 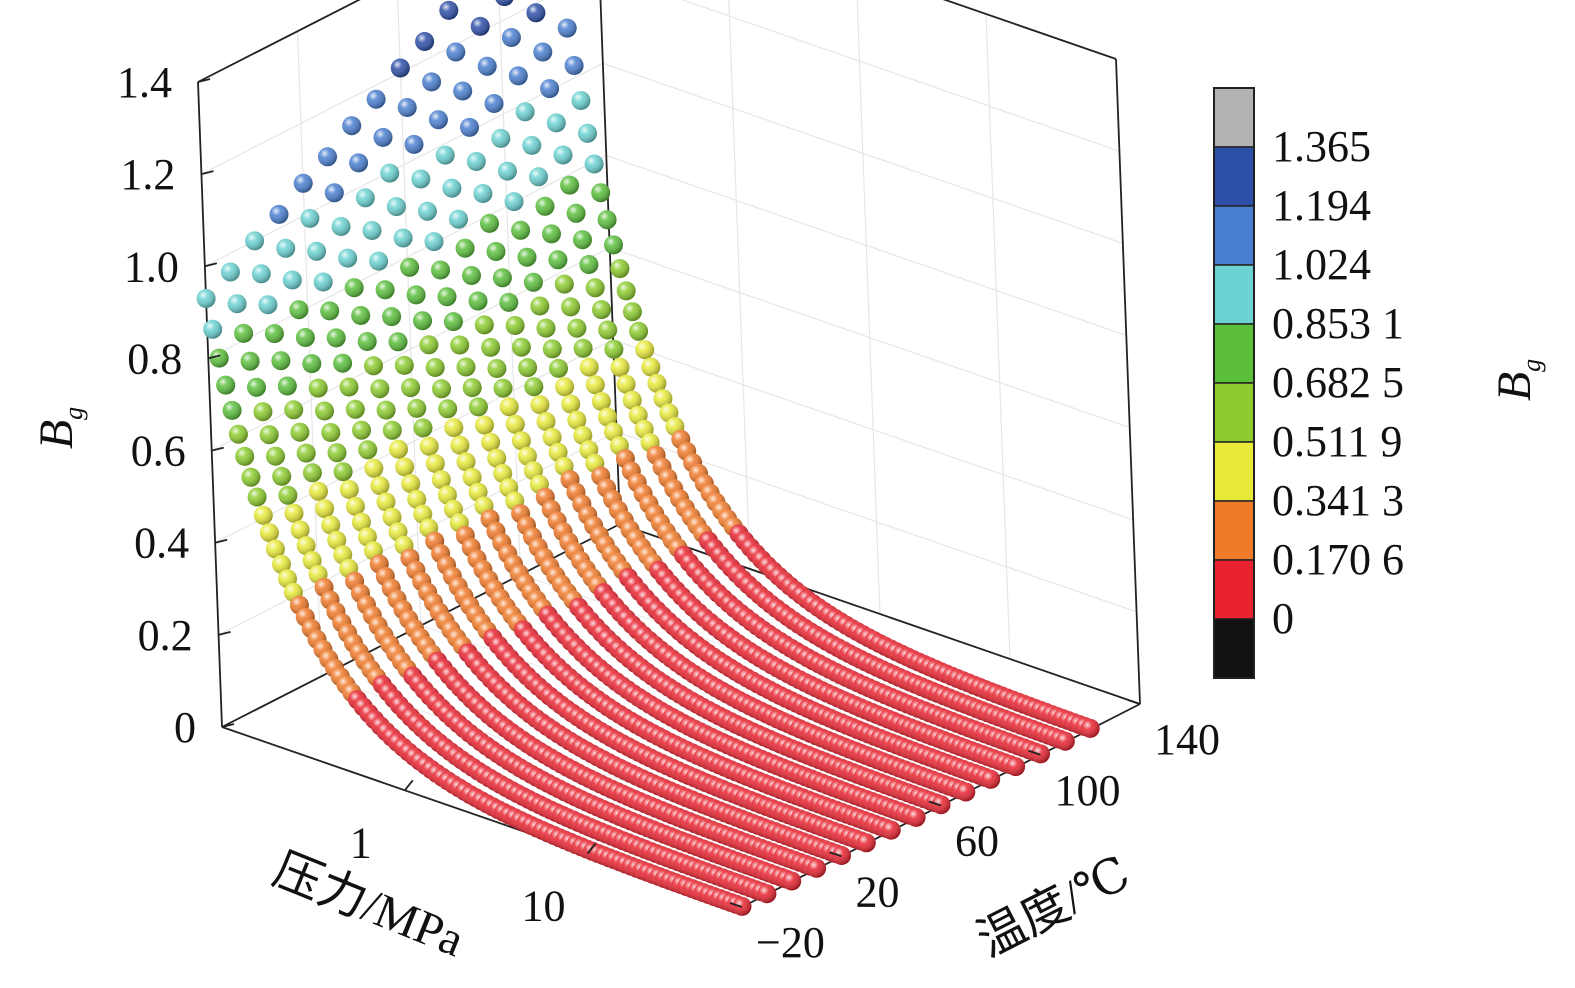 What do you see at coordinates (1338, 382) in the screenshot?
I see `colorbar-tick-label: 0.682 5` at bounding box center [1338, 382].